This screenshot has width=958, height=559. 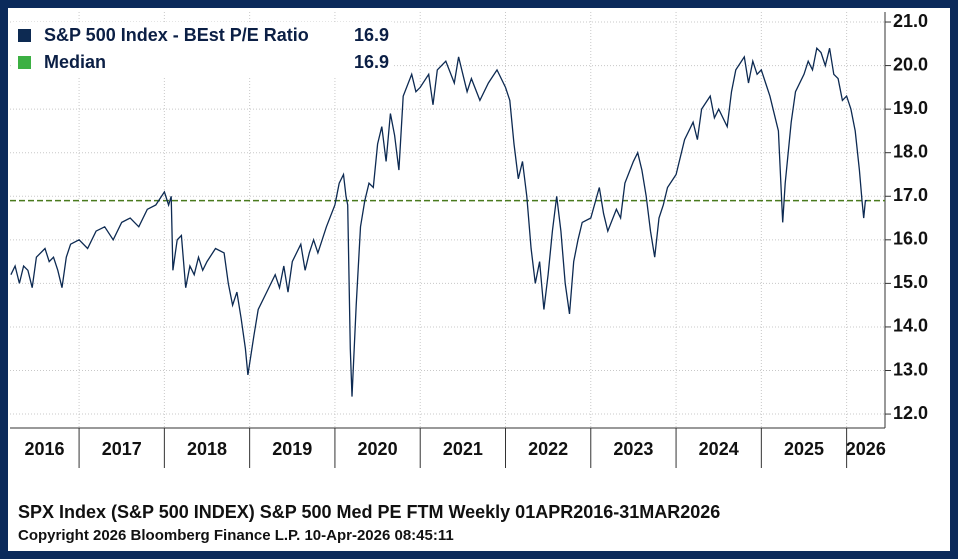 I want to click on y-tick-label: 12.0, so click(x=910, y=413).